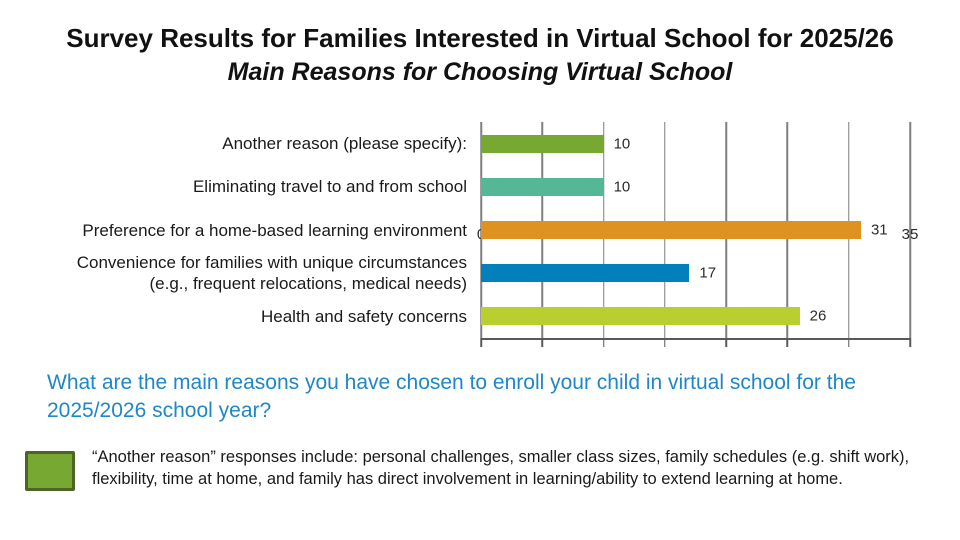  I want to click on bar-track: 31, so click(695, 229).